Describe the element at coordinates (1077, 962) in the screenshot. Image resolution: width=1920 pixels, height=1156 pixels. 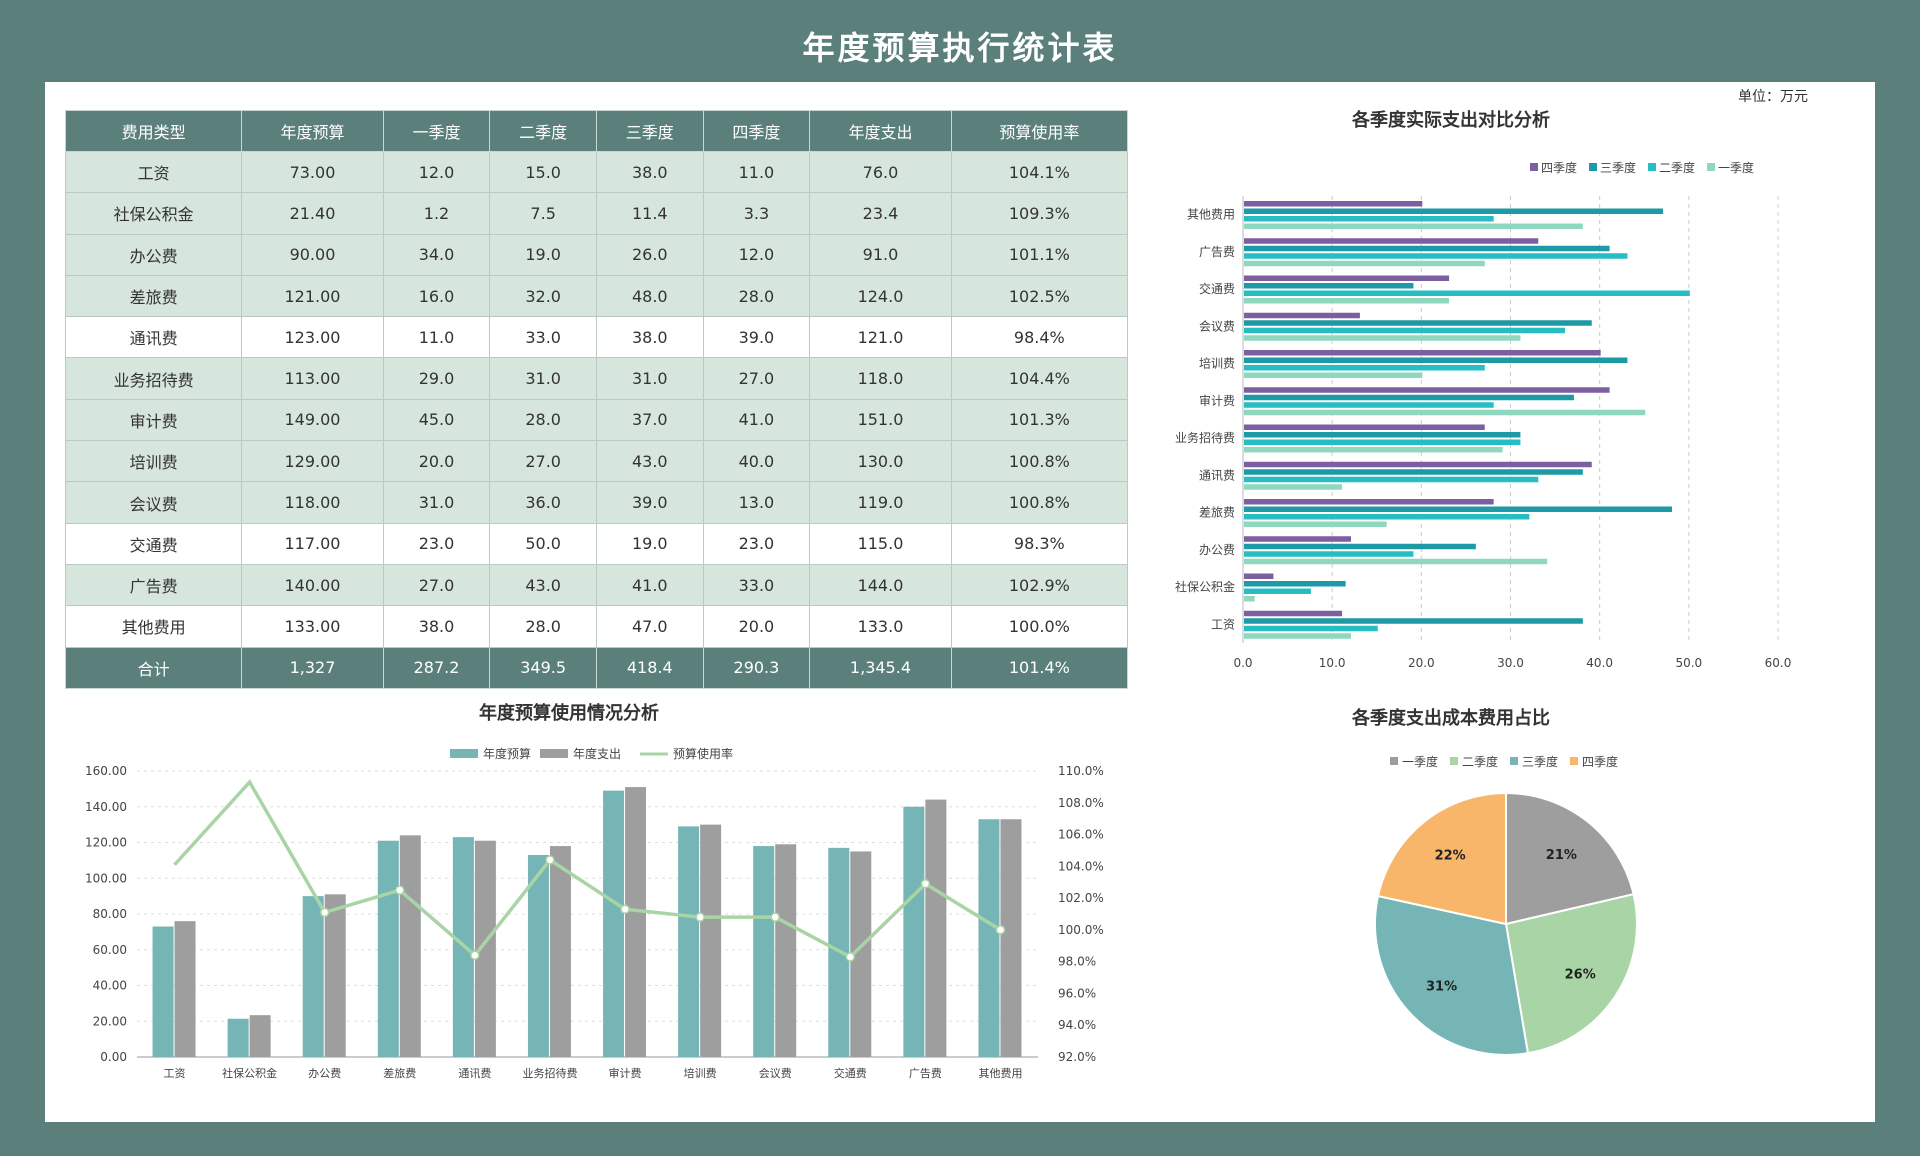
I see `y2-tick-label: 98.0%` at that location.